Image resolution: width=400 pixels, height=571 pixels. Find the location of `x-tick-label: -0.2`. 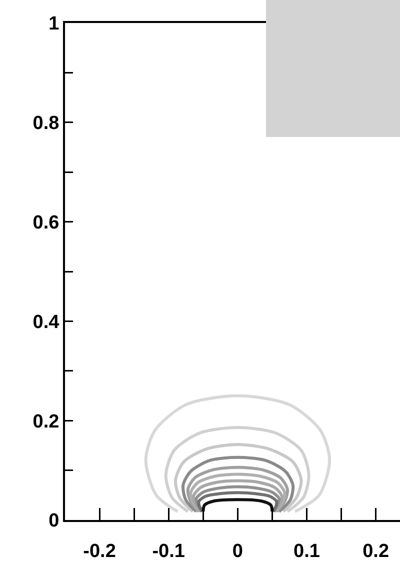

x-tick-label: -0.2 is located at coordinates (99, 551).